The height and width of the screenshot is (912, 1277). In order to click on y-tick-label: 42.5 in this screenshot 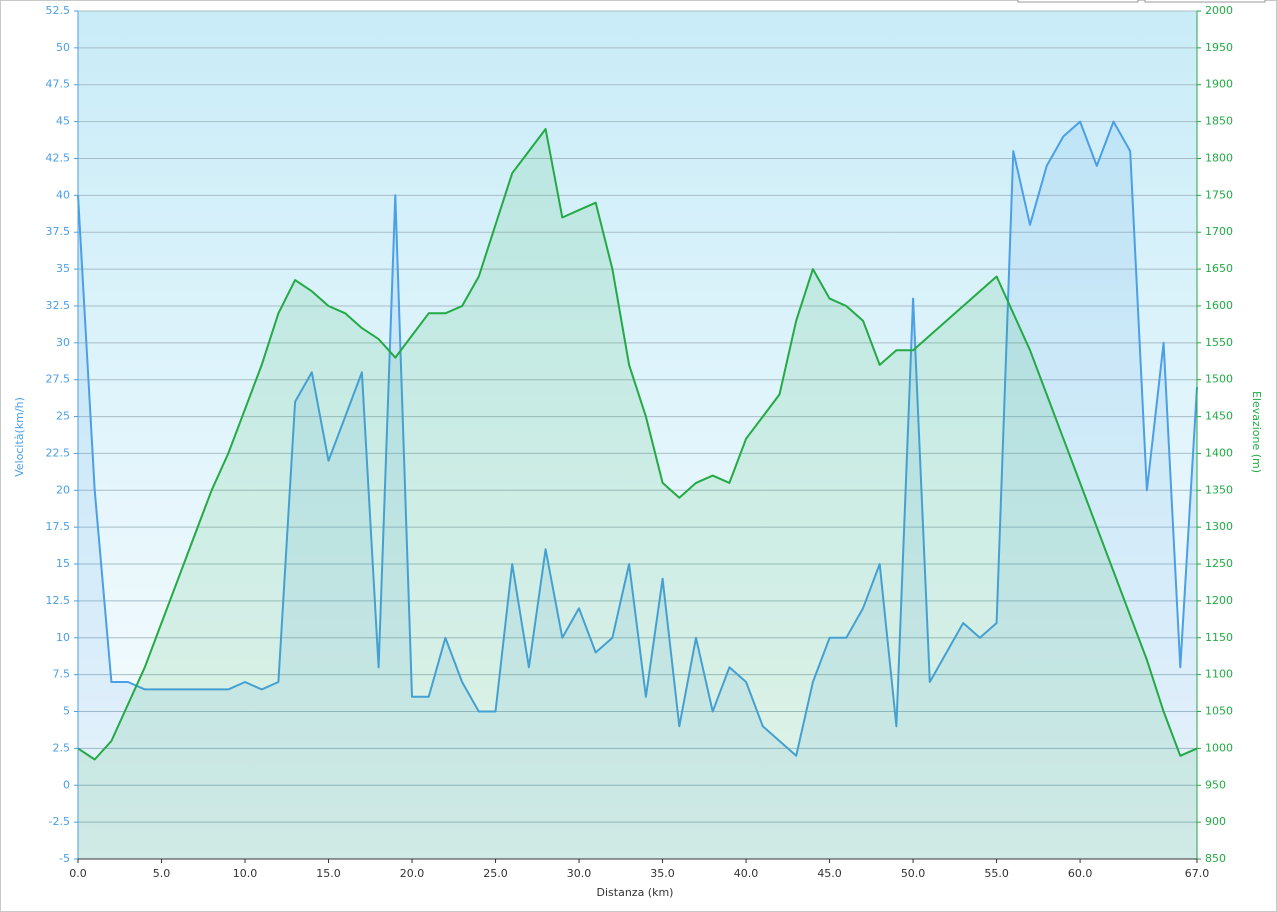, I will do `click(58, 157)`.